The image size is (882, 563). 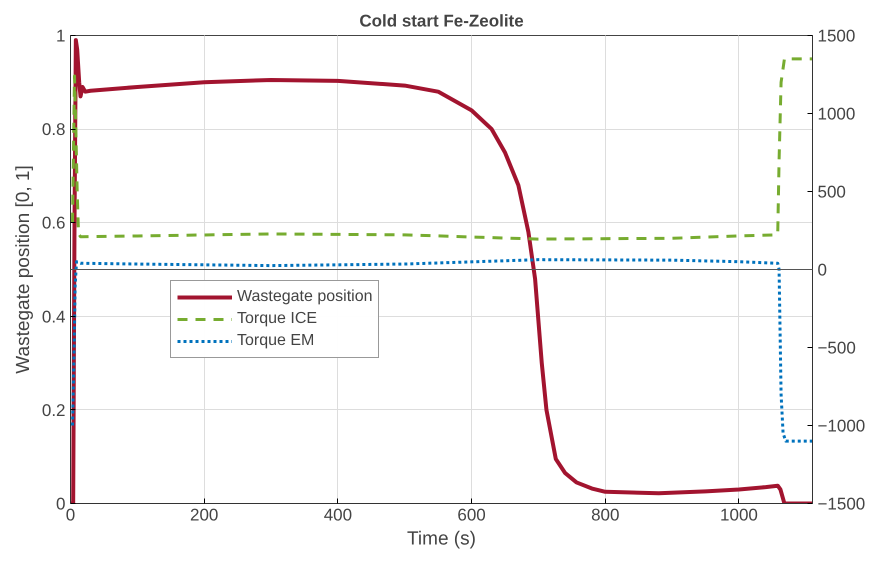 I want to click on x-tick-label: 400, so click(x=338, y=515).